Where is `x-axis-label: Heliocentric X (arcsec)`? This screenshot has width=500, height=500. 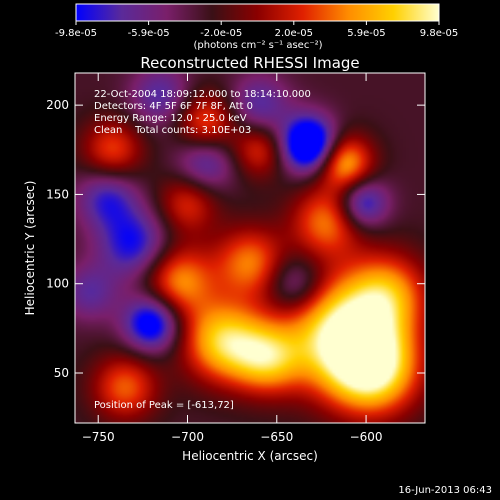 x-axis-label: Heliocentric X (arcsec) is located at coordinates (250, 456).